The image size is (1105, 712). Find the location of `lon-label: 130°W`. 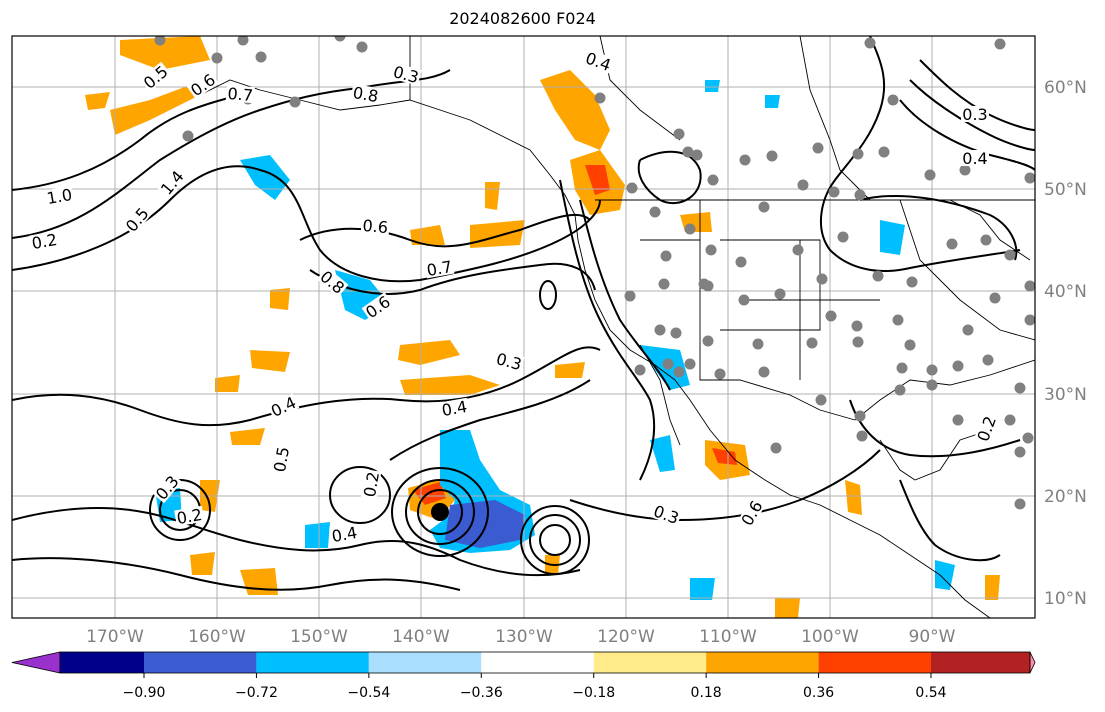

lon-label: 130°W is located at coordinates (524, 637).